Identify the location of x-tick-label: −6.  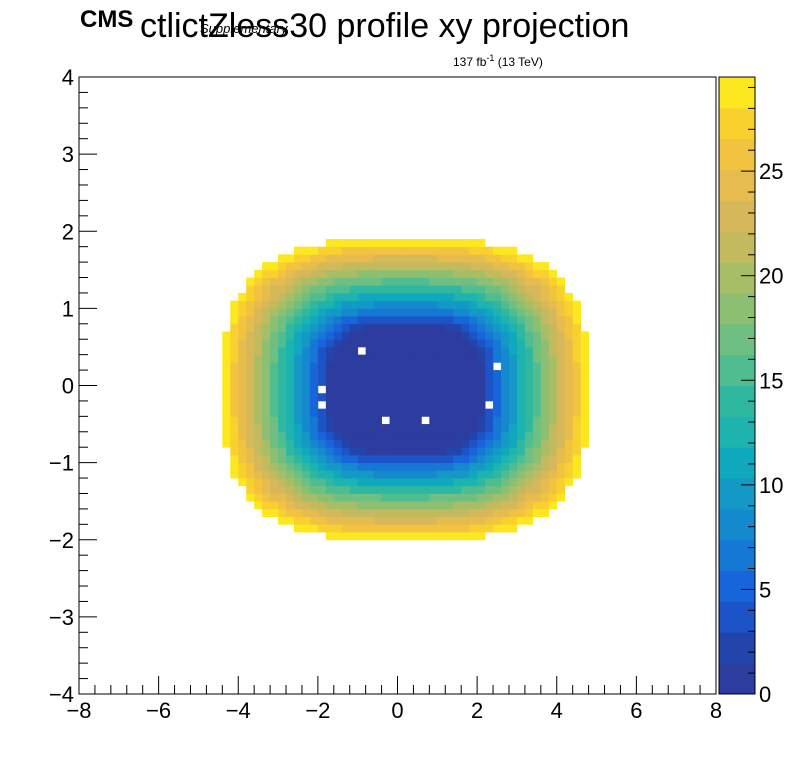
(158, 710).